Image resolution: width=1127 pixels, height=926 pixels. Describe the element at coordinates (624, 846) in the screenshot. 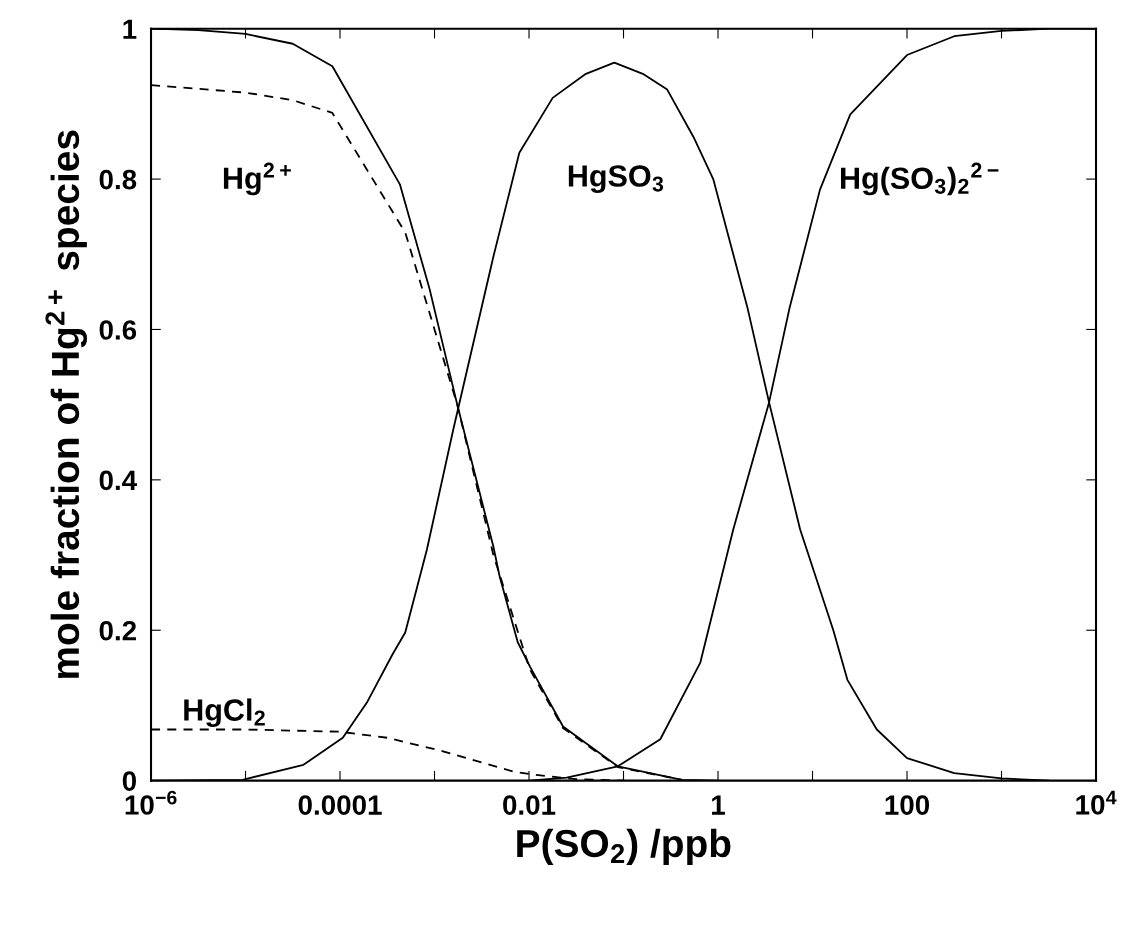

I see `x-axis-title: P(SO$_{2}$) /ppb` at that location.